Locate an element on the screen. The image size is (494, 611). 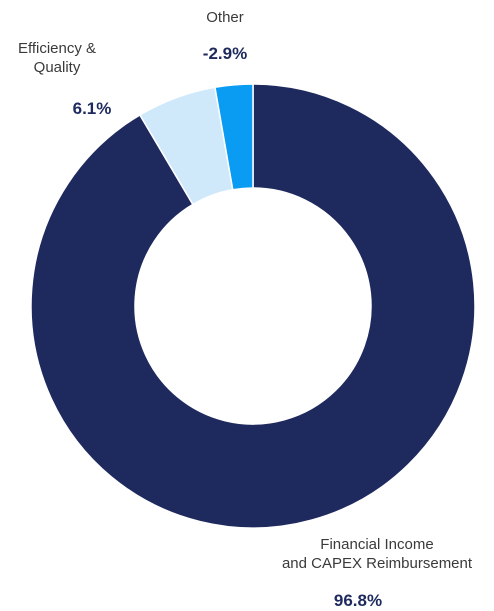
other-category-label: Other is located at coordinates (225, 17).